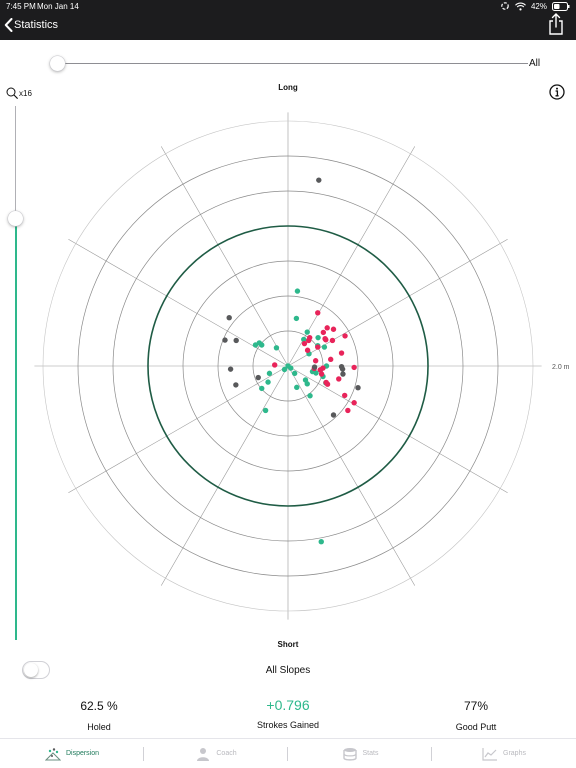 This screenshot has width=576, height=768. What do you see at coordinates (58, 6) in the screenshot?
I see `status-date: Mon Jan 14` at bounding box center [58, 6].